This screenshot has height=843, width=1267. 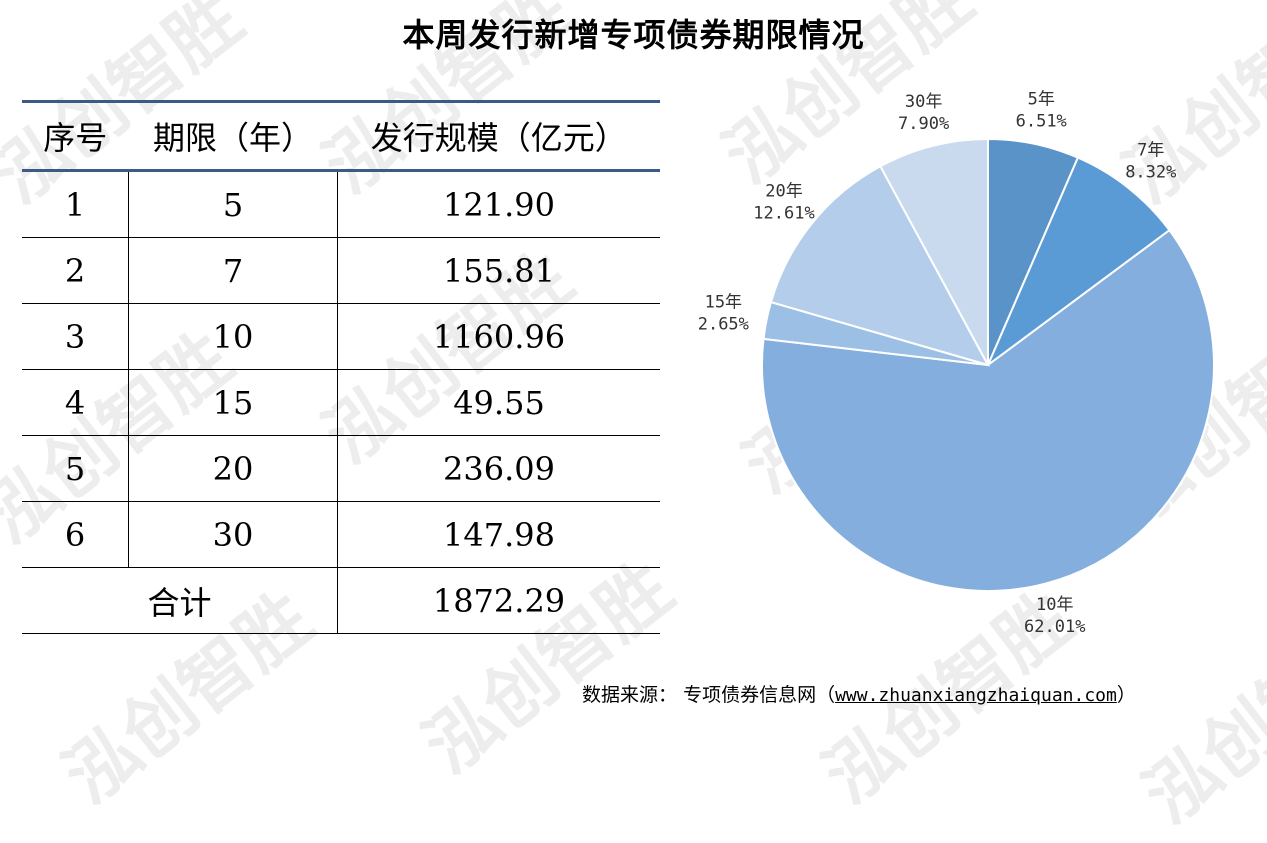 What do you see at coordinates (498, 534) in the screenshot?
I see `cell-amount: 147.98` at bounding box center [498, 534].